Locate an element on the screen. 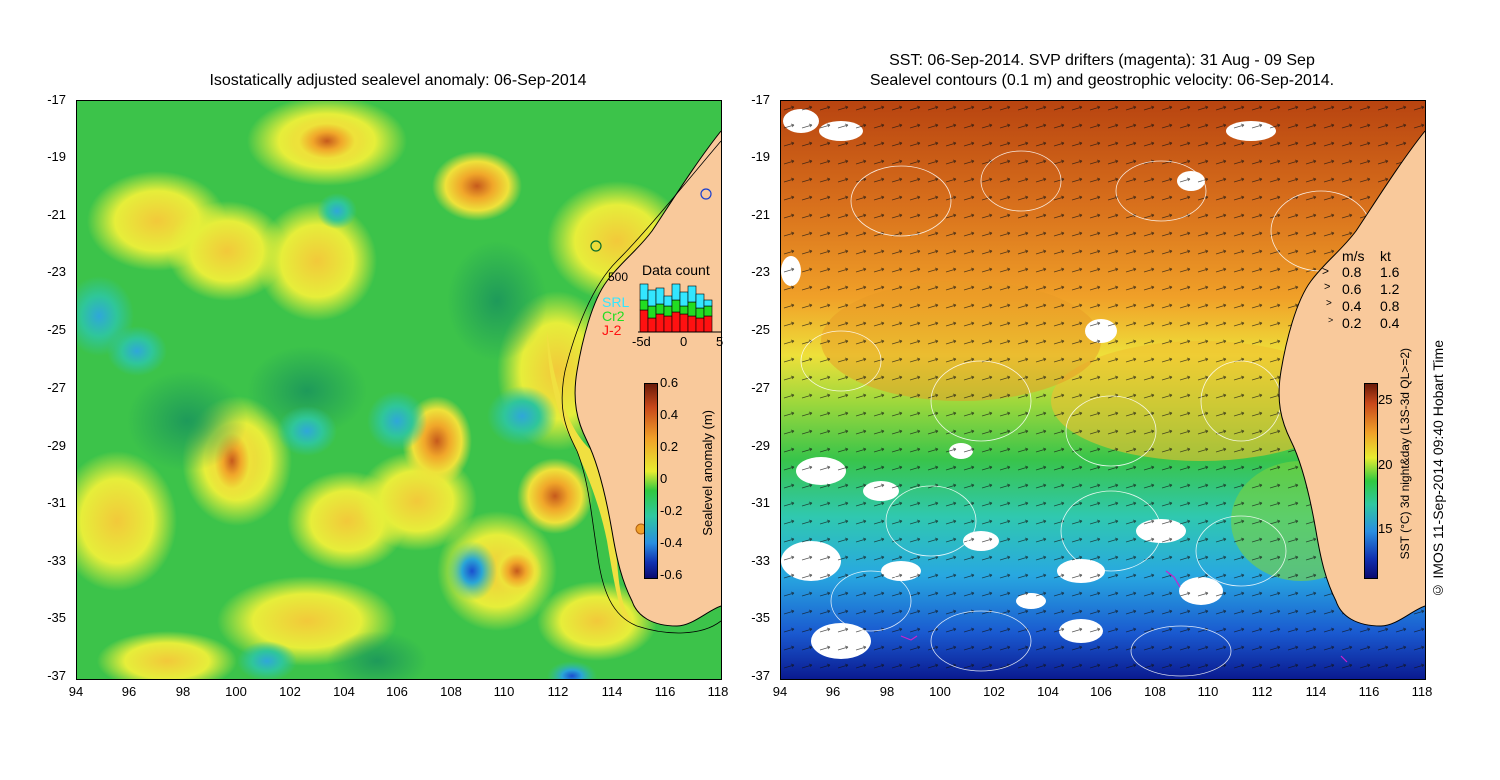  data-count-xlabel: 5 is located at coordinates (720, 341).